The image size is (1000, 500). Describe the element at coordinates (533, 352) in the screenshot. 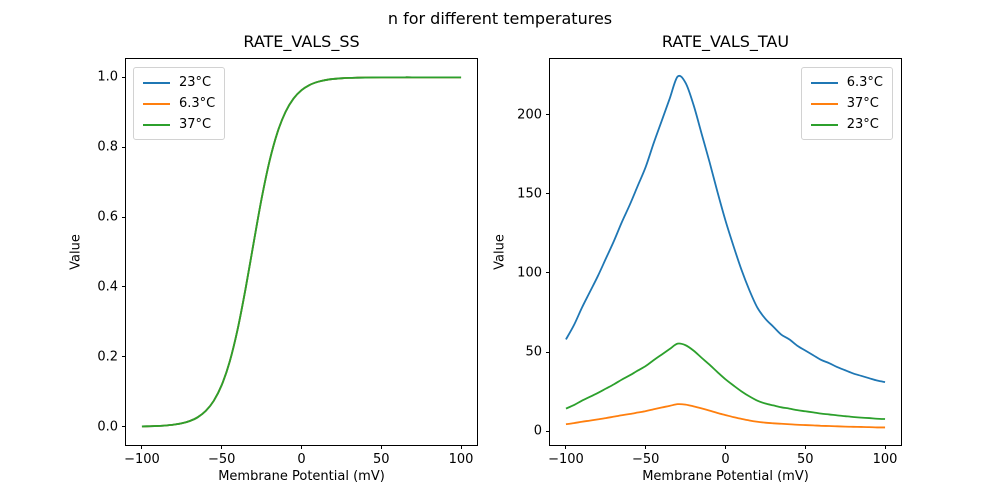

I see `y-tick-label: 50` at that location.